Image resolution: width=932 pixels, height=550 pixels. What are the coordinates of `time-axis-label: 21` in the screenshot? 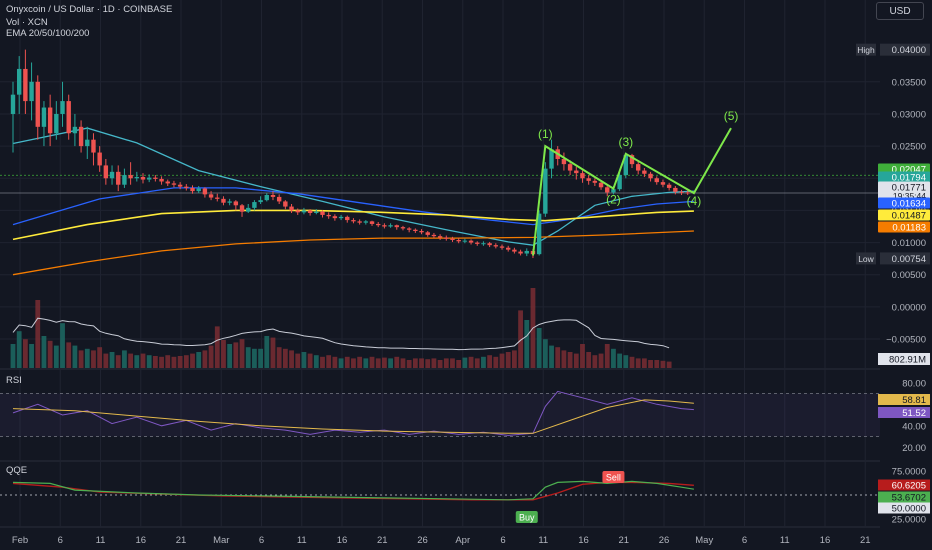 It's located at (181, 540).